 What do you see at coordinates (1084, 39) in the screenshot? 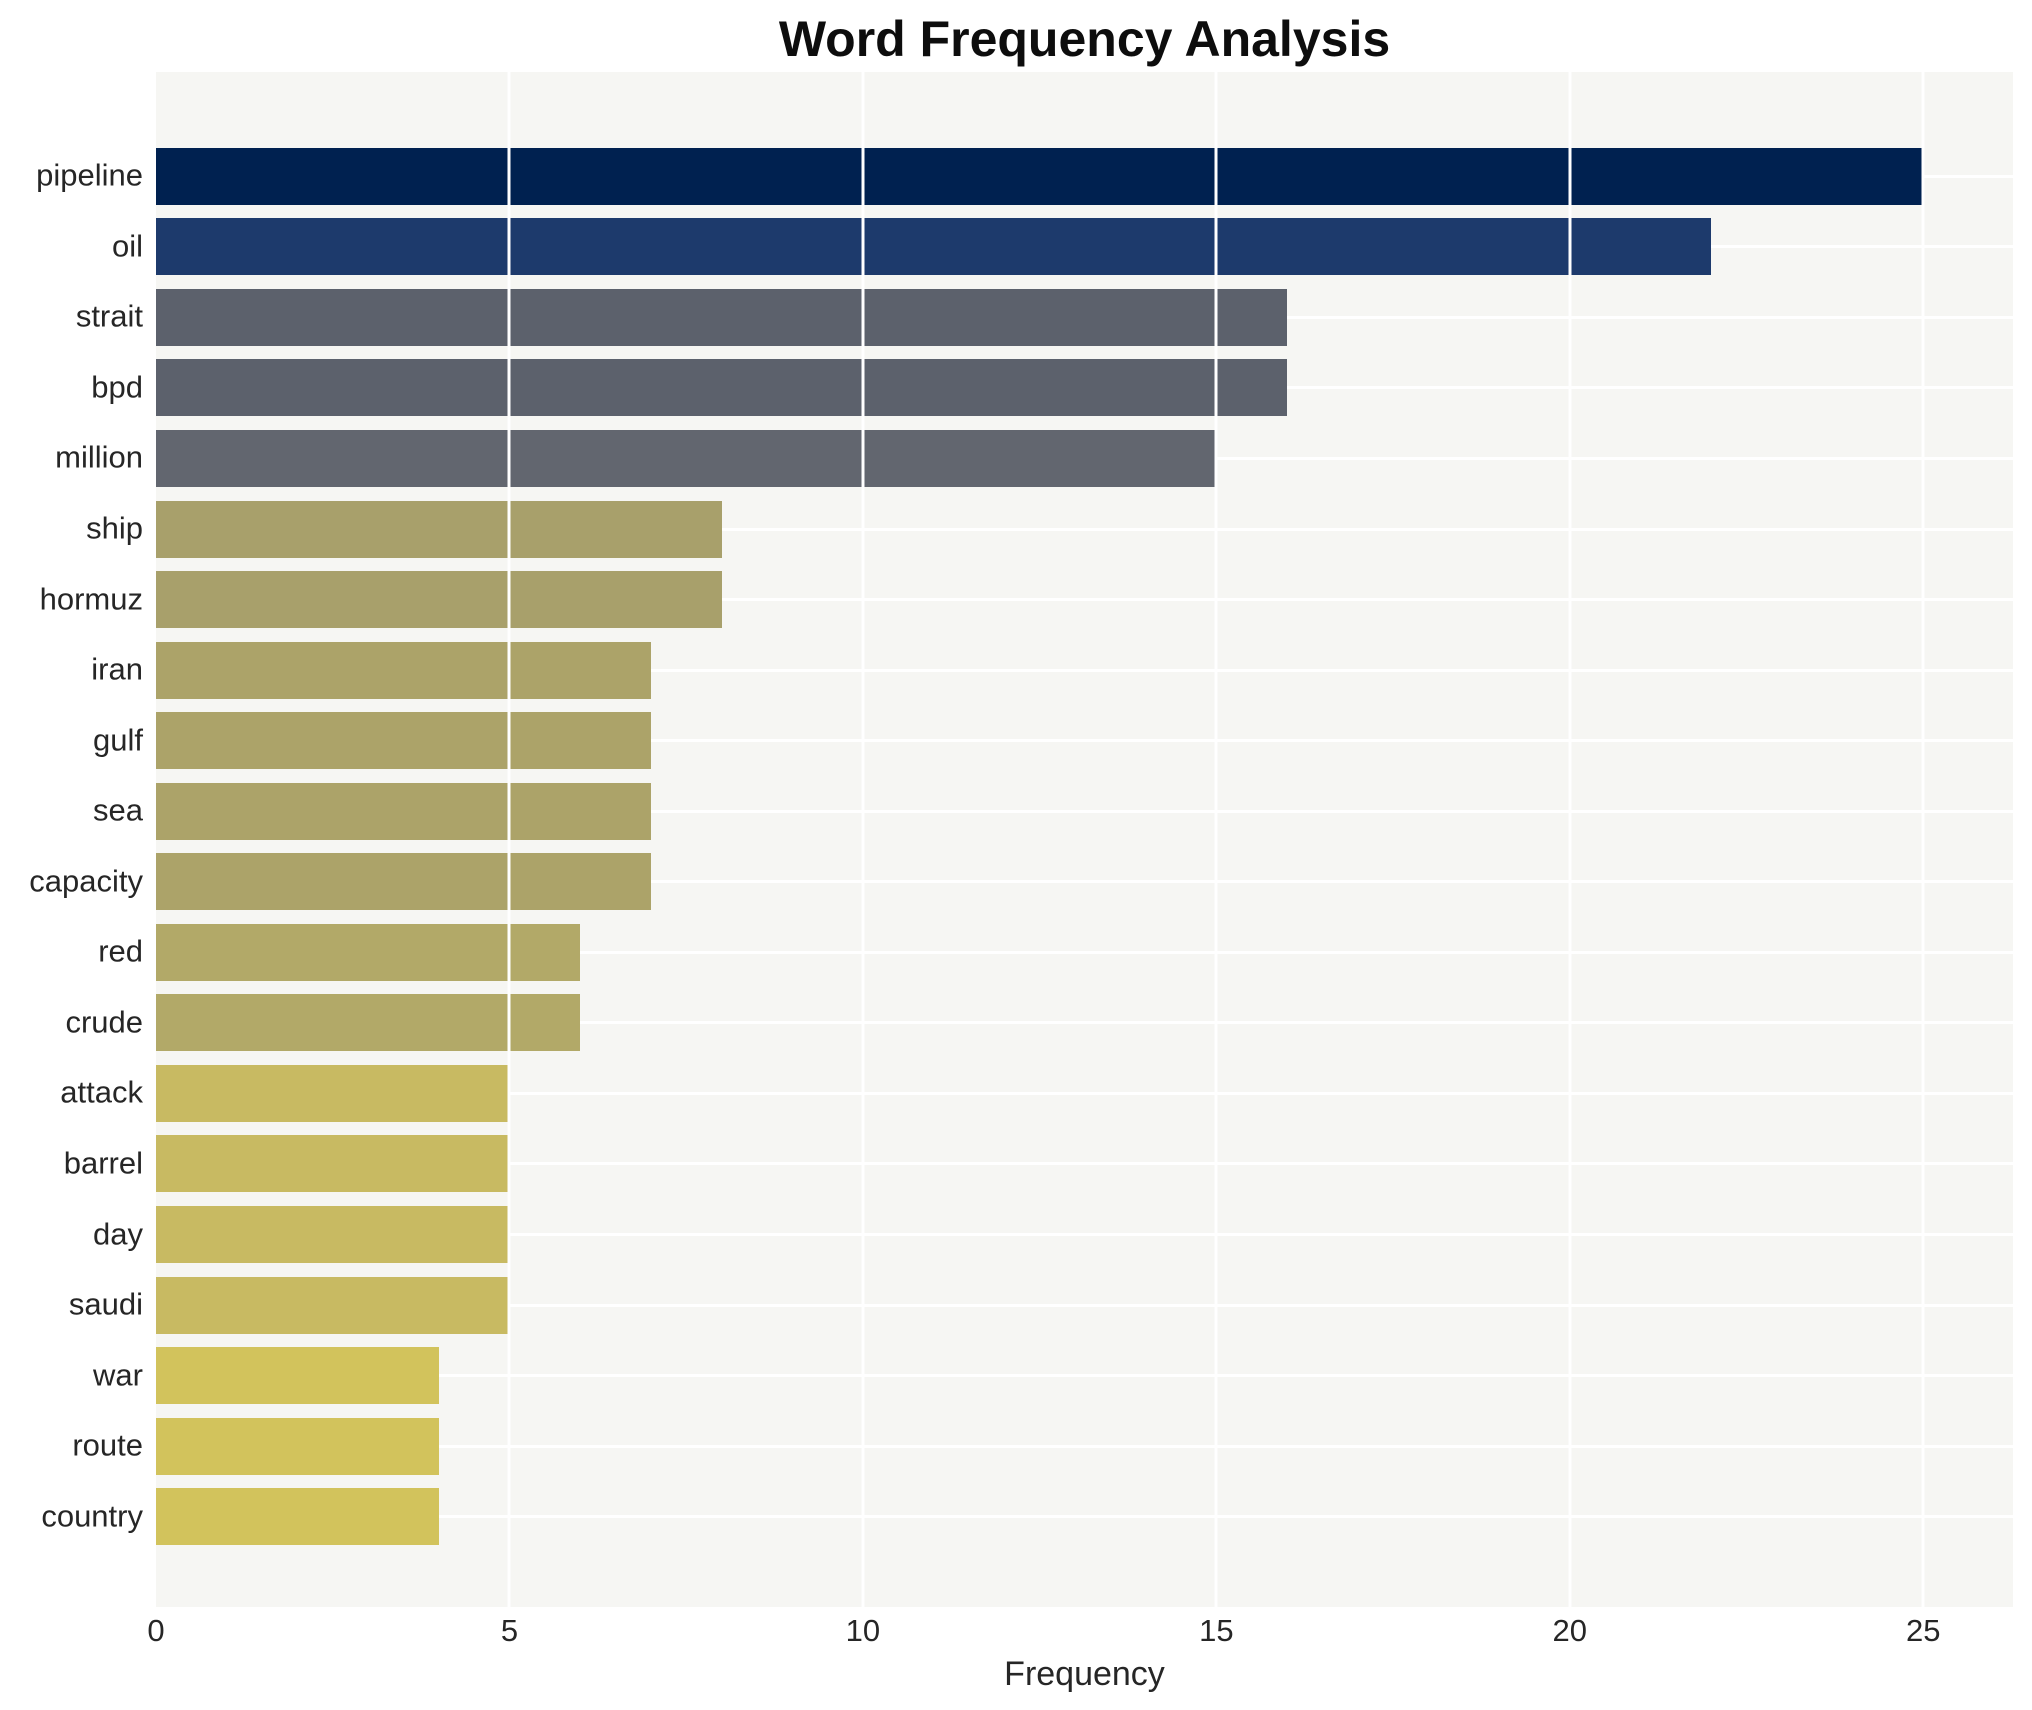
I see `chart-title: Word Frequency Analysis` at bounding box center [1084, 39].